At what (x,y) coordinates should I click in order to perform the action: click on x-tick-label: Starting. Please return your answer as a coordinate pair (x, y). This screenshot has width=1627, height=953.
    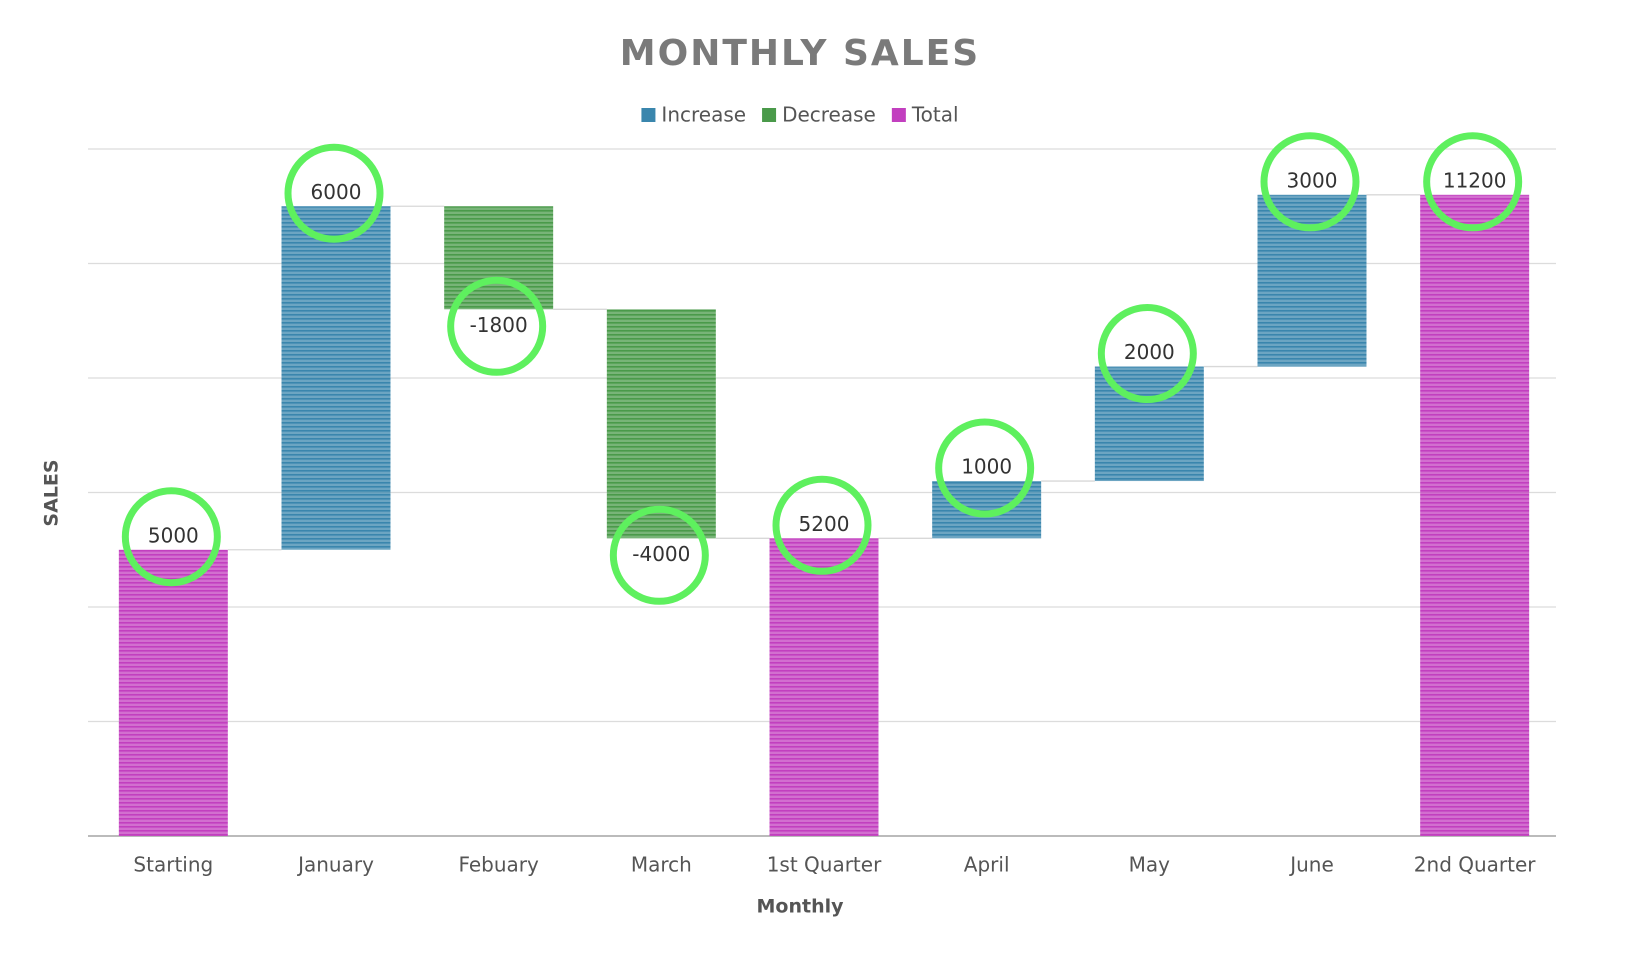
    Looking at the image, I should click on (173, 865).